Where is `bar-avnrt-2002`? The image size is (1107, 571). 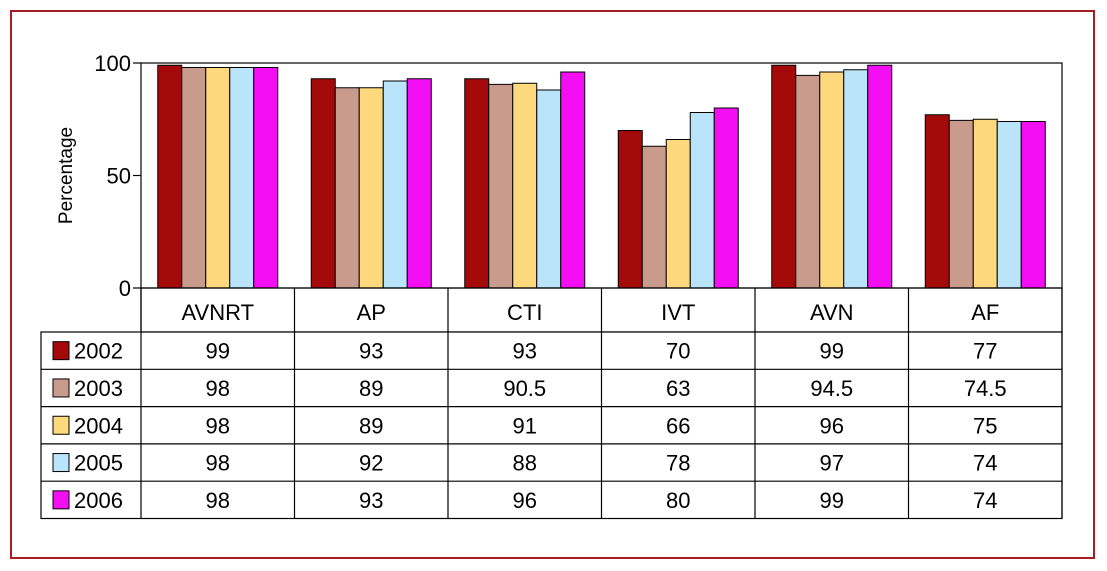 bar-avnrt-2002 is located at coordinates (170, 176).